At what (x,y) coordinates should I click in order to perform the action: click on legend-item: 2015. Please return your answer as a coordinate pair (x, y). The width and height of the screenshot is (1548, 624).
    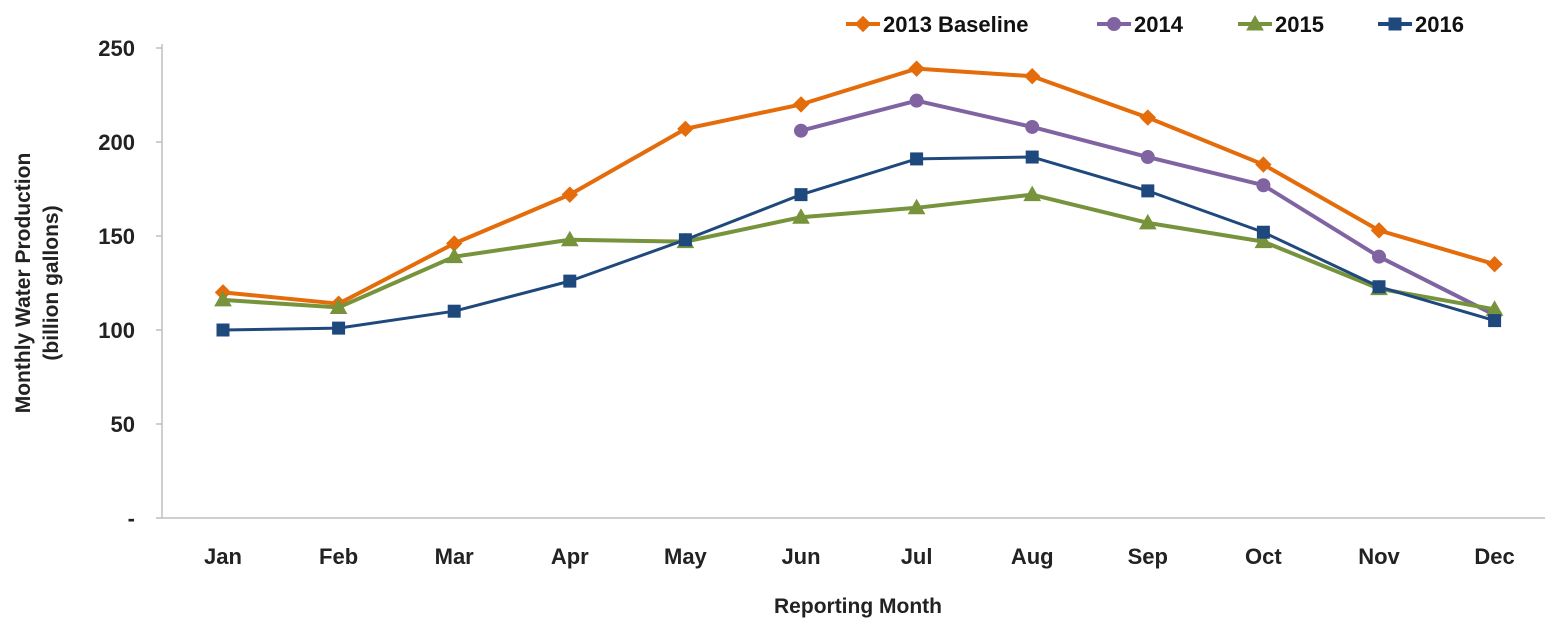
    Looking at the image, I should click on (1281, 24).